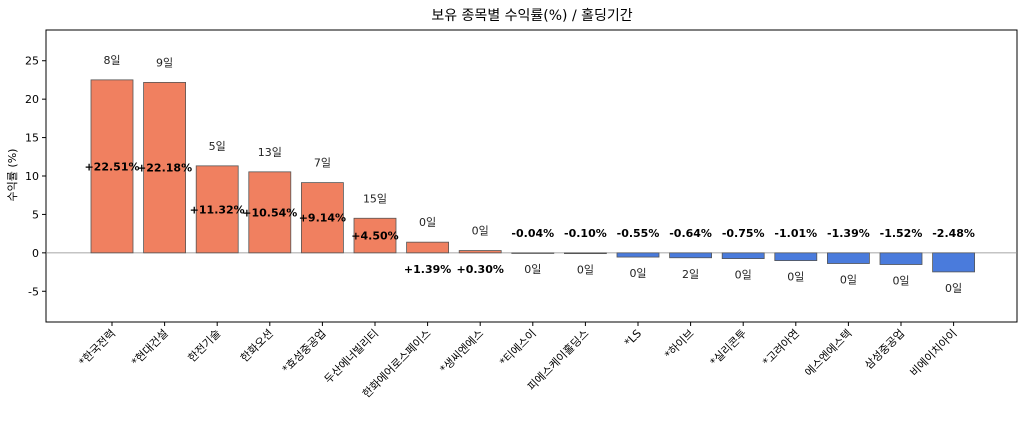 The image size is (1024, 422). Describe the element at coordinates (150, 348) in the screenshot. I see `x-category-label: *현대건설` at that location.